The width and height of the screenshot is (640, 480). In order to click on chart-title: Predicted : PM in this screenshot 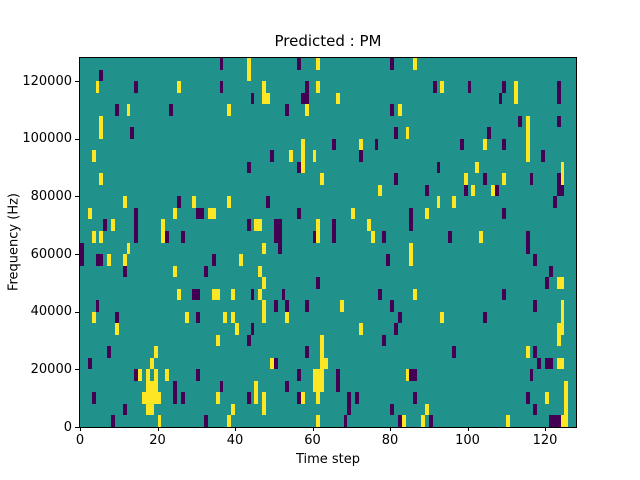, I will do `click(328, 41)`.